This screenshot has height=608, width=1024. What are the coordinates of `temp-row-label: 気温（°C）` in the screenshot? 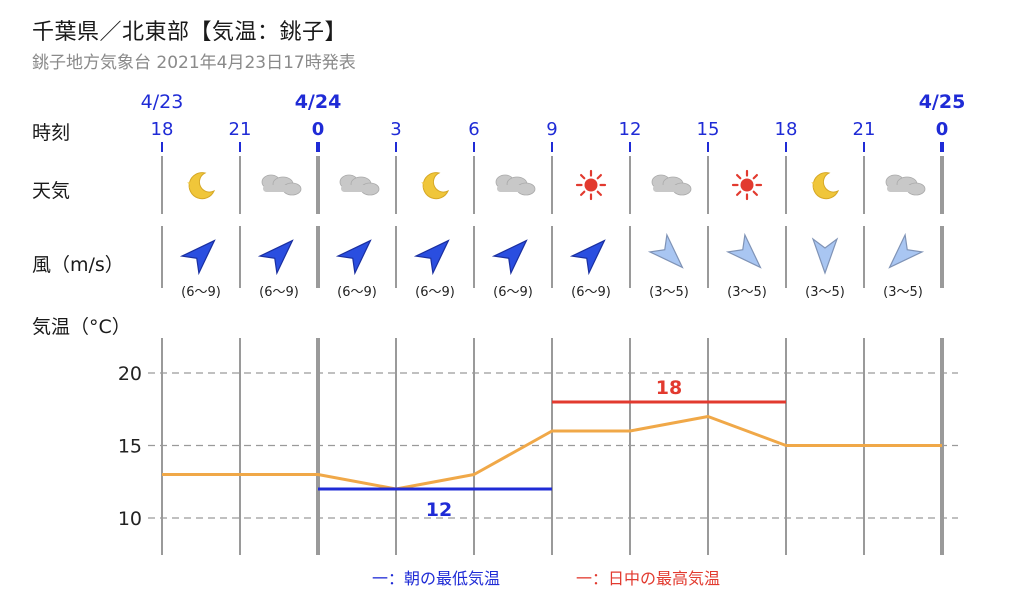 It's located at (81, 327).